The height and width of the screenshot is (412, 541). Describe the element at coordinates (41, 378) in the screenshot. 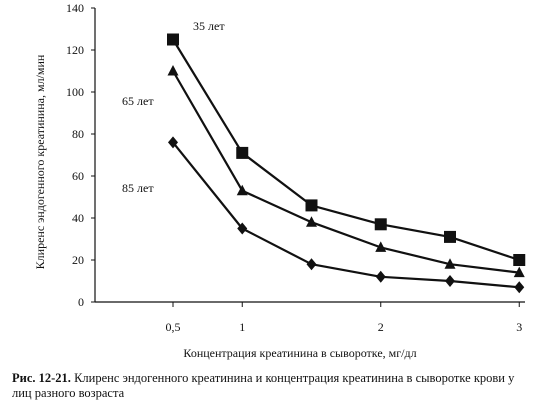

I see `caption-label: Рис. 12-21.` at that location.